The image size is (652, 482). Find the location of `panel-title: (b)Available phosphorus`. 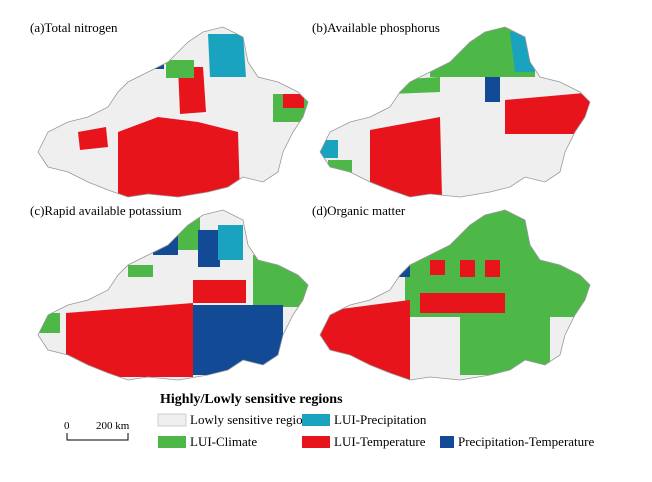

panel-title: (b)Available phosphorus is located at coordinates (376, 27).